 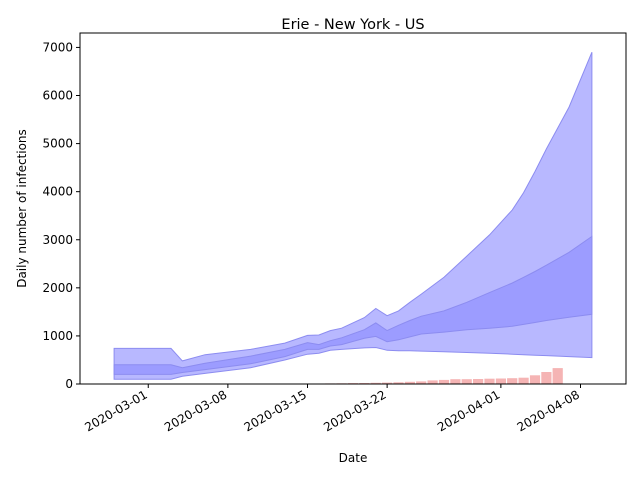 What do you see at coordinates (69, 384) in the screenshot?
I see `y-tick-label: 0` at bounding box center [69, 384].